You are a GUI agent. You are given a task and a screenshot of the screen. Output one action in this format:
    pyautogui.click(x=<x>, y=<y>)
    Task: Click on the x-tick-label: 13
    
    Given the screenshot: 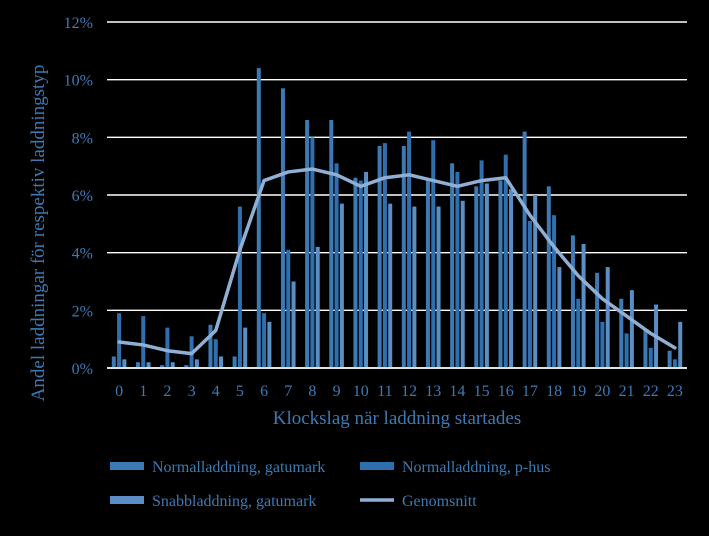 What is the action you would take?
    pyautogui.click(x=433, y=391)
    